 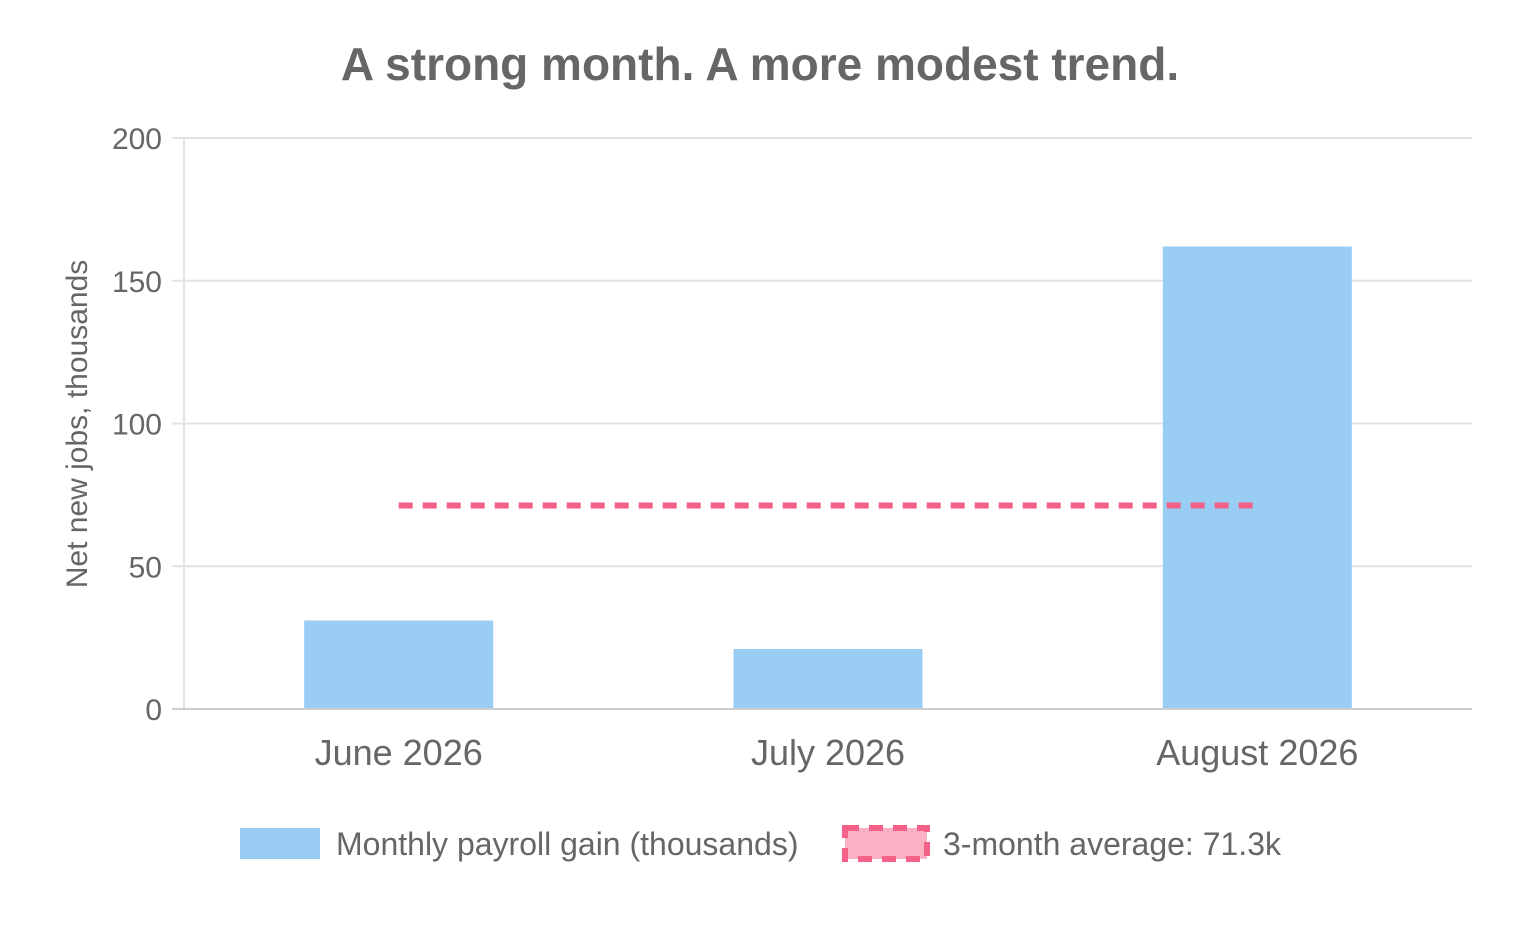 What do you see at coordinates (137, 282) in the screenshot?
I see `y-tick-label: 150` at bounding box center [137, 282].